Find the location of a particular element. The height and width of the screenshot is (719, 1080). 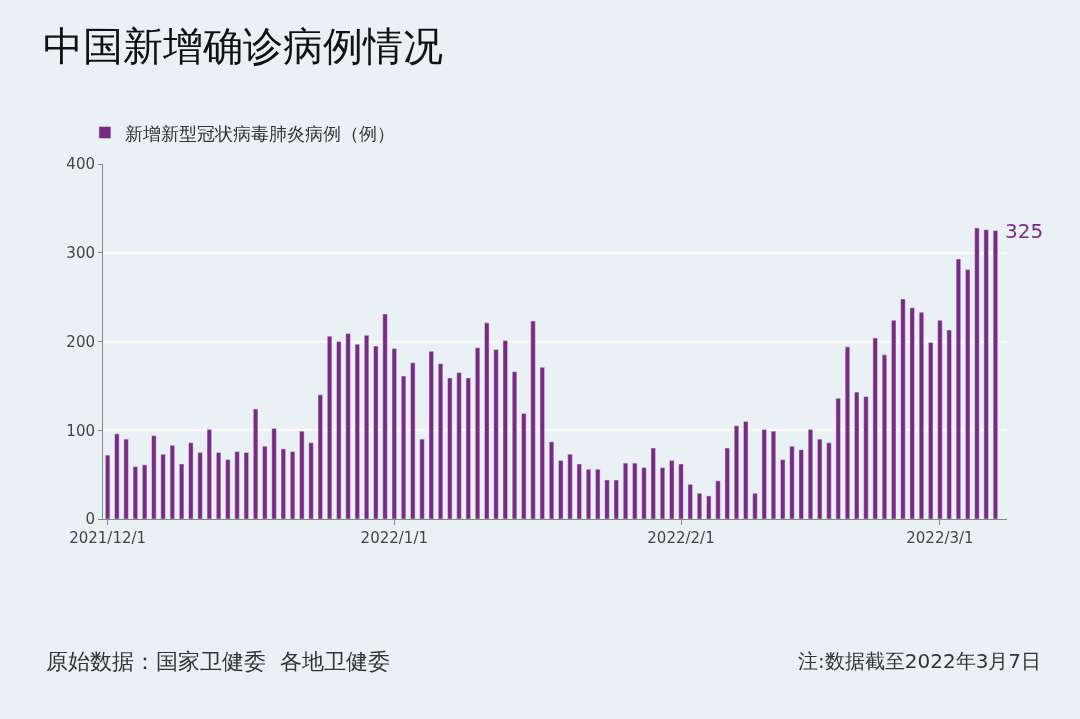

y-tick-label: 200 is located at coordinates (80, 341).